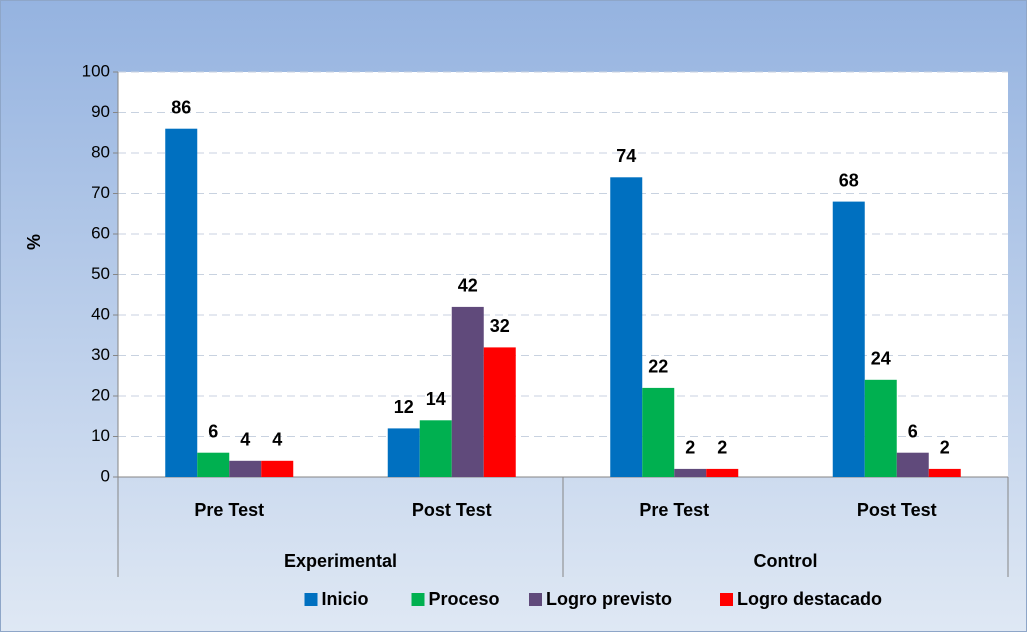 The height and width of the screenshot is (637, 1027). Describe the element at coordinates (100, 232) in the screenshot. I see `y-tick-label: 60` at that location.